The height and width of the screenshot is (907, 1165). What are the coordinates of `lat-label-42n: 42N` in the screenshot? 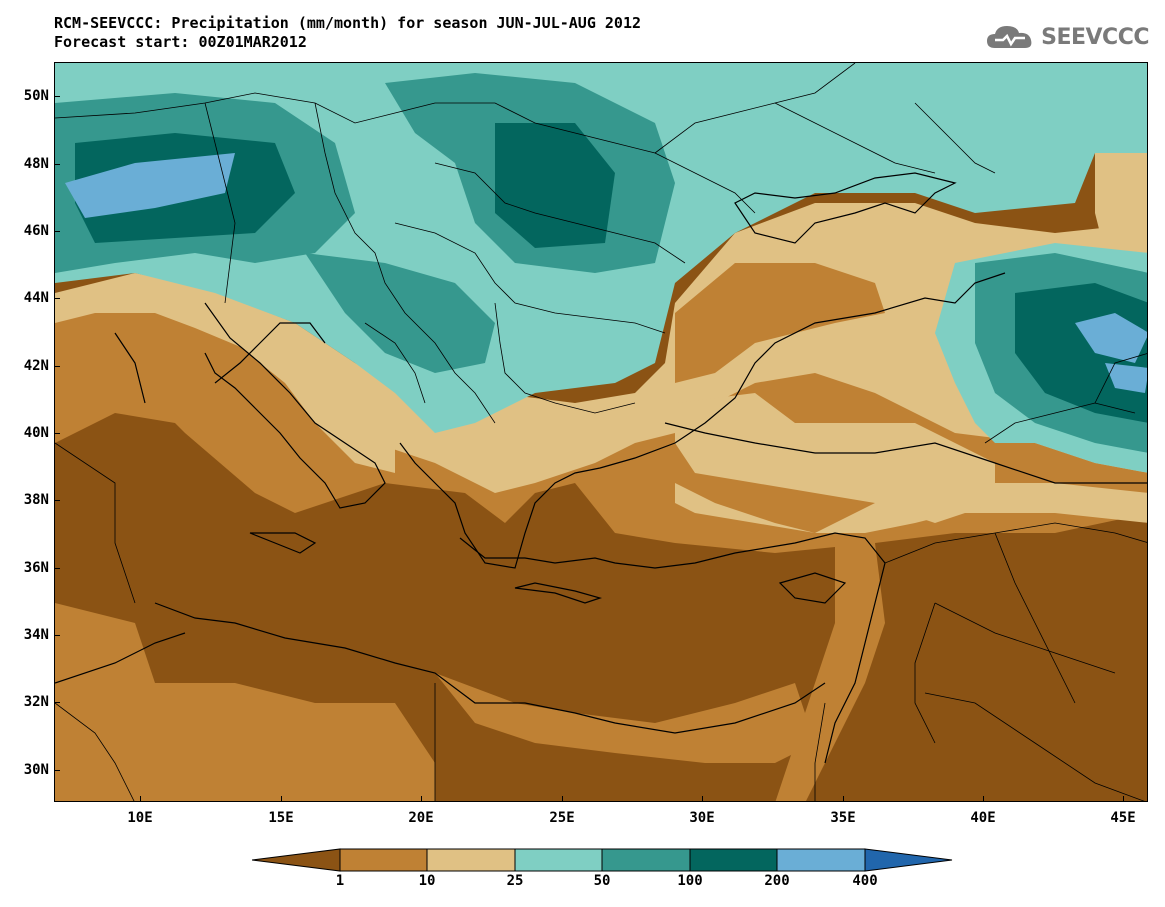 It's located at (36, 366).